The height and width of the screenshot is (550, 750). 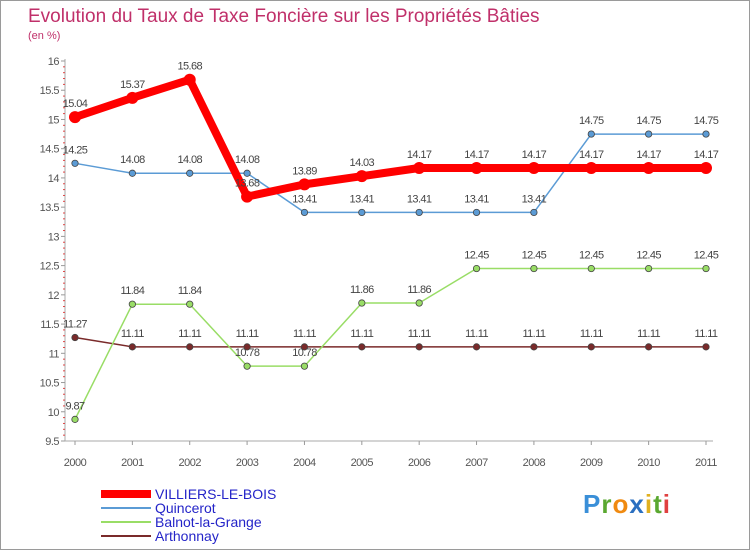 What do you see at coordinates (50, 208) in the screenshot?
I see `y-tick-label: 13.5` at bounding box center [50, 208].